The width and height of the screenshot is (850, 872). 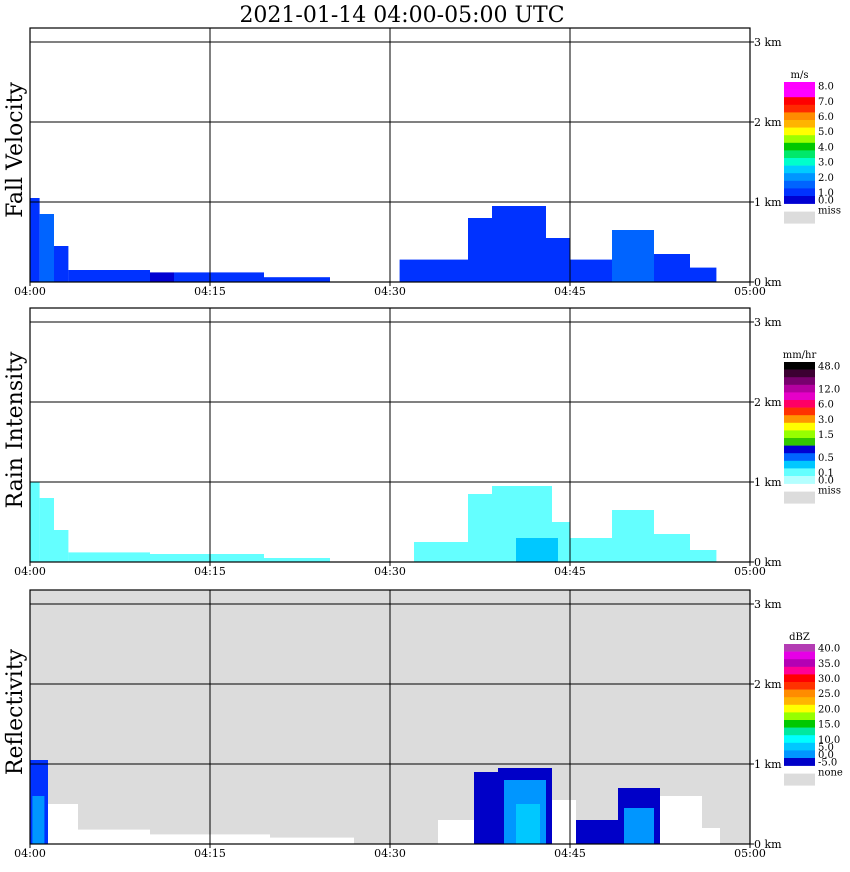 What do you see at coordinates (826, 117) in the screenshot?
I see `legend-label: 6.0` at bounding box center [826, 117].